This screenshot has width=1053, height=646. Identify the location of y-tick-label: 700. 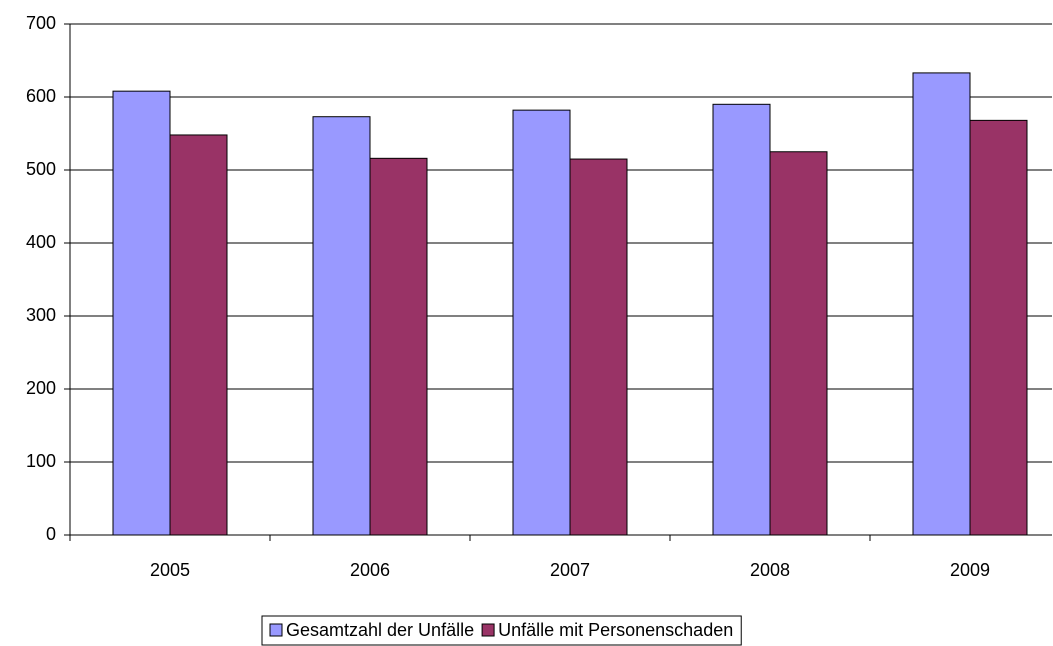
(41, 23).